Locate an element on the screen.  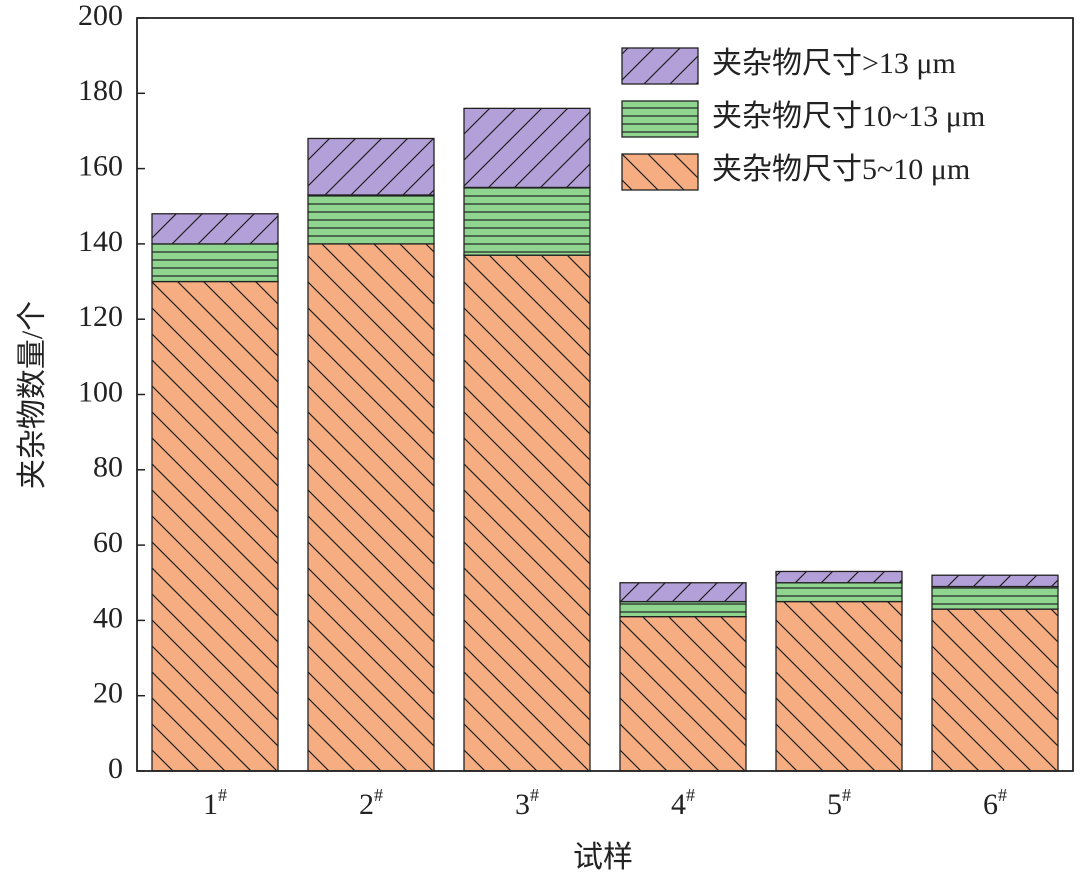
y-tick-label: 120 is located at coordinates (100, 316).